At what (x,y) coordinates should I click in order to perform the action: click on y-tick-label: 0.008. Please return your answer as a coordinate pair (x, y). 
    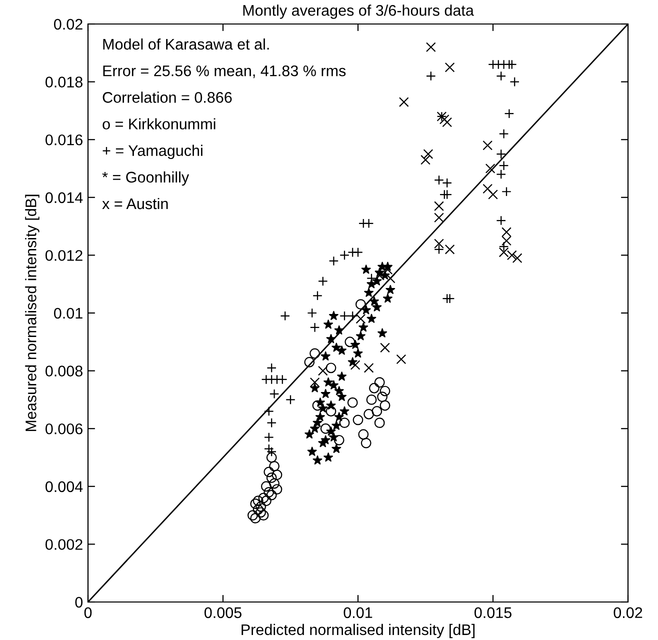
    Looking at the image, I should click on (64, 371).